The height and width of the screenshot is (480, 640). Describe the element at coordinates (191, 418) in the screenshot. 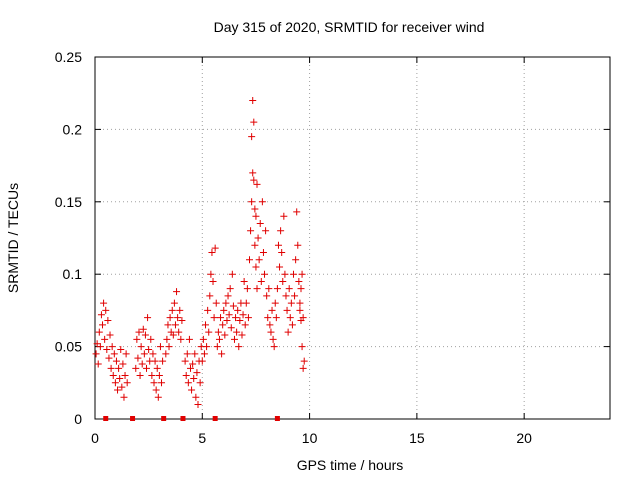

I see `baseline-markers` at that location.